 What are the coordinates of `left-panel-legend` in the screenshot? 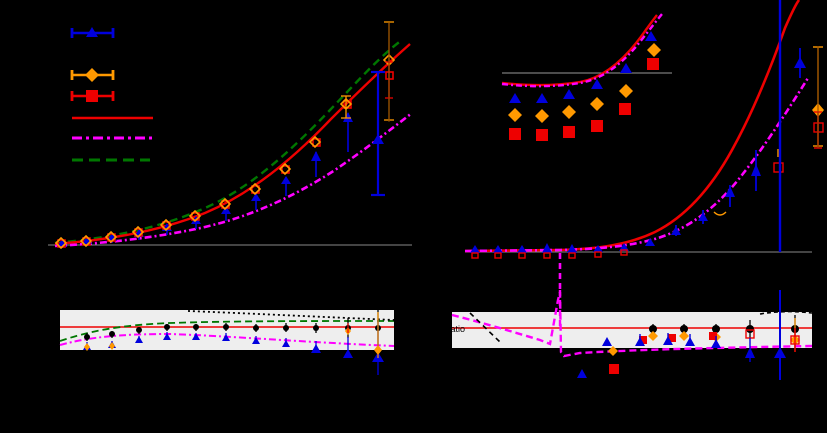 It's located at (111, 94).